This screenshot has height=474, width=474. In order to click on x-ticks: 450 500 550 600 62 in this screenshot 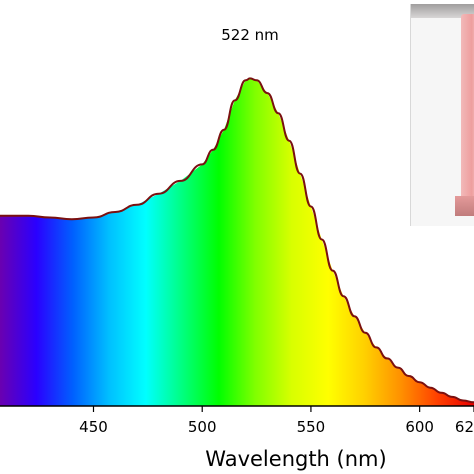, I will do `click(276, 421)`.